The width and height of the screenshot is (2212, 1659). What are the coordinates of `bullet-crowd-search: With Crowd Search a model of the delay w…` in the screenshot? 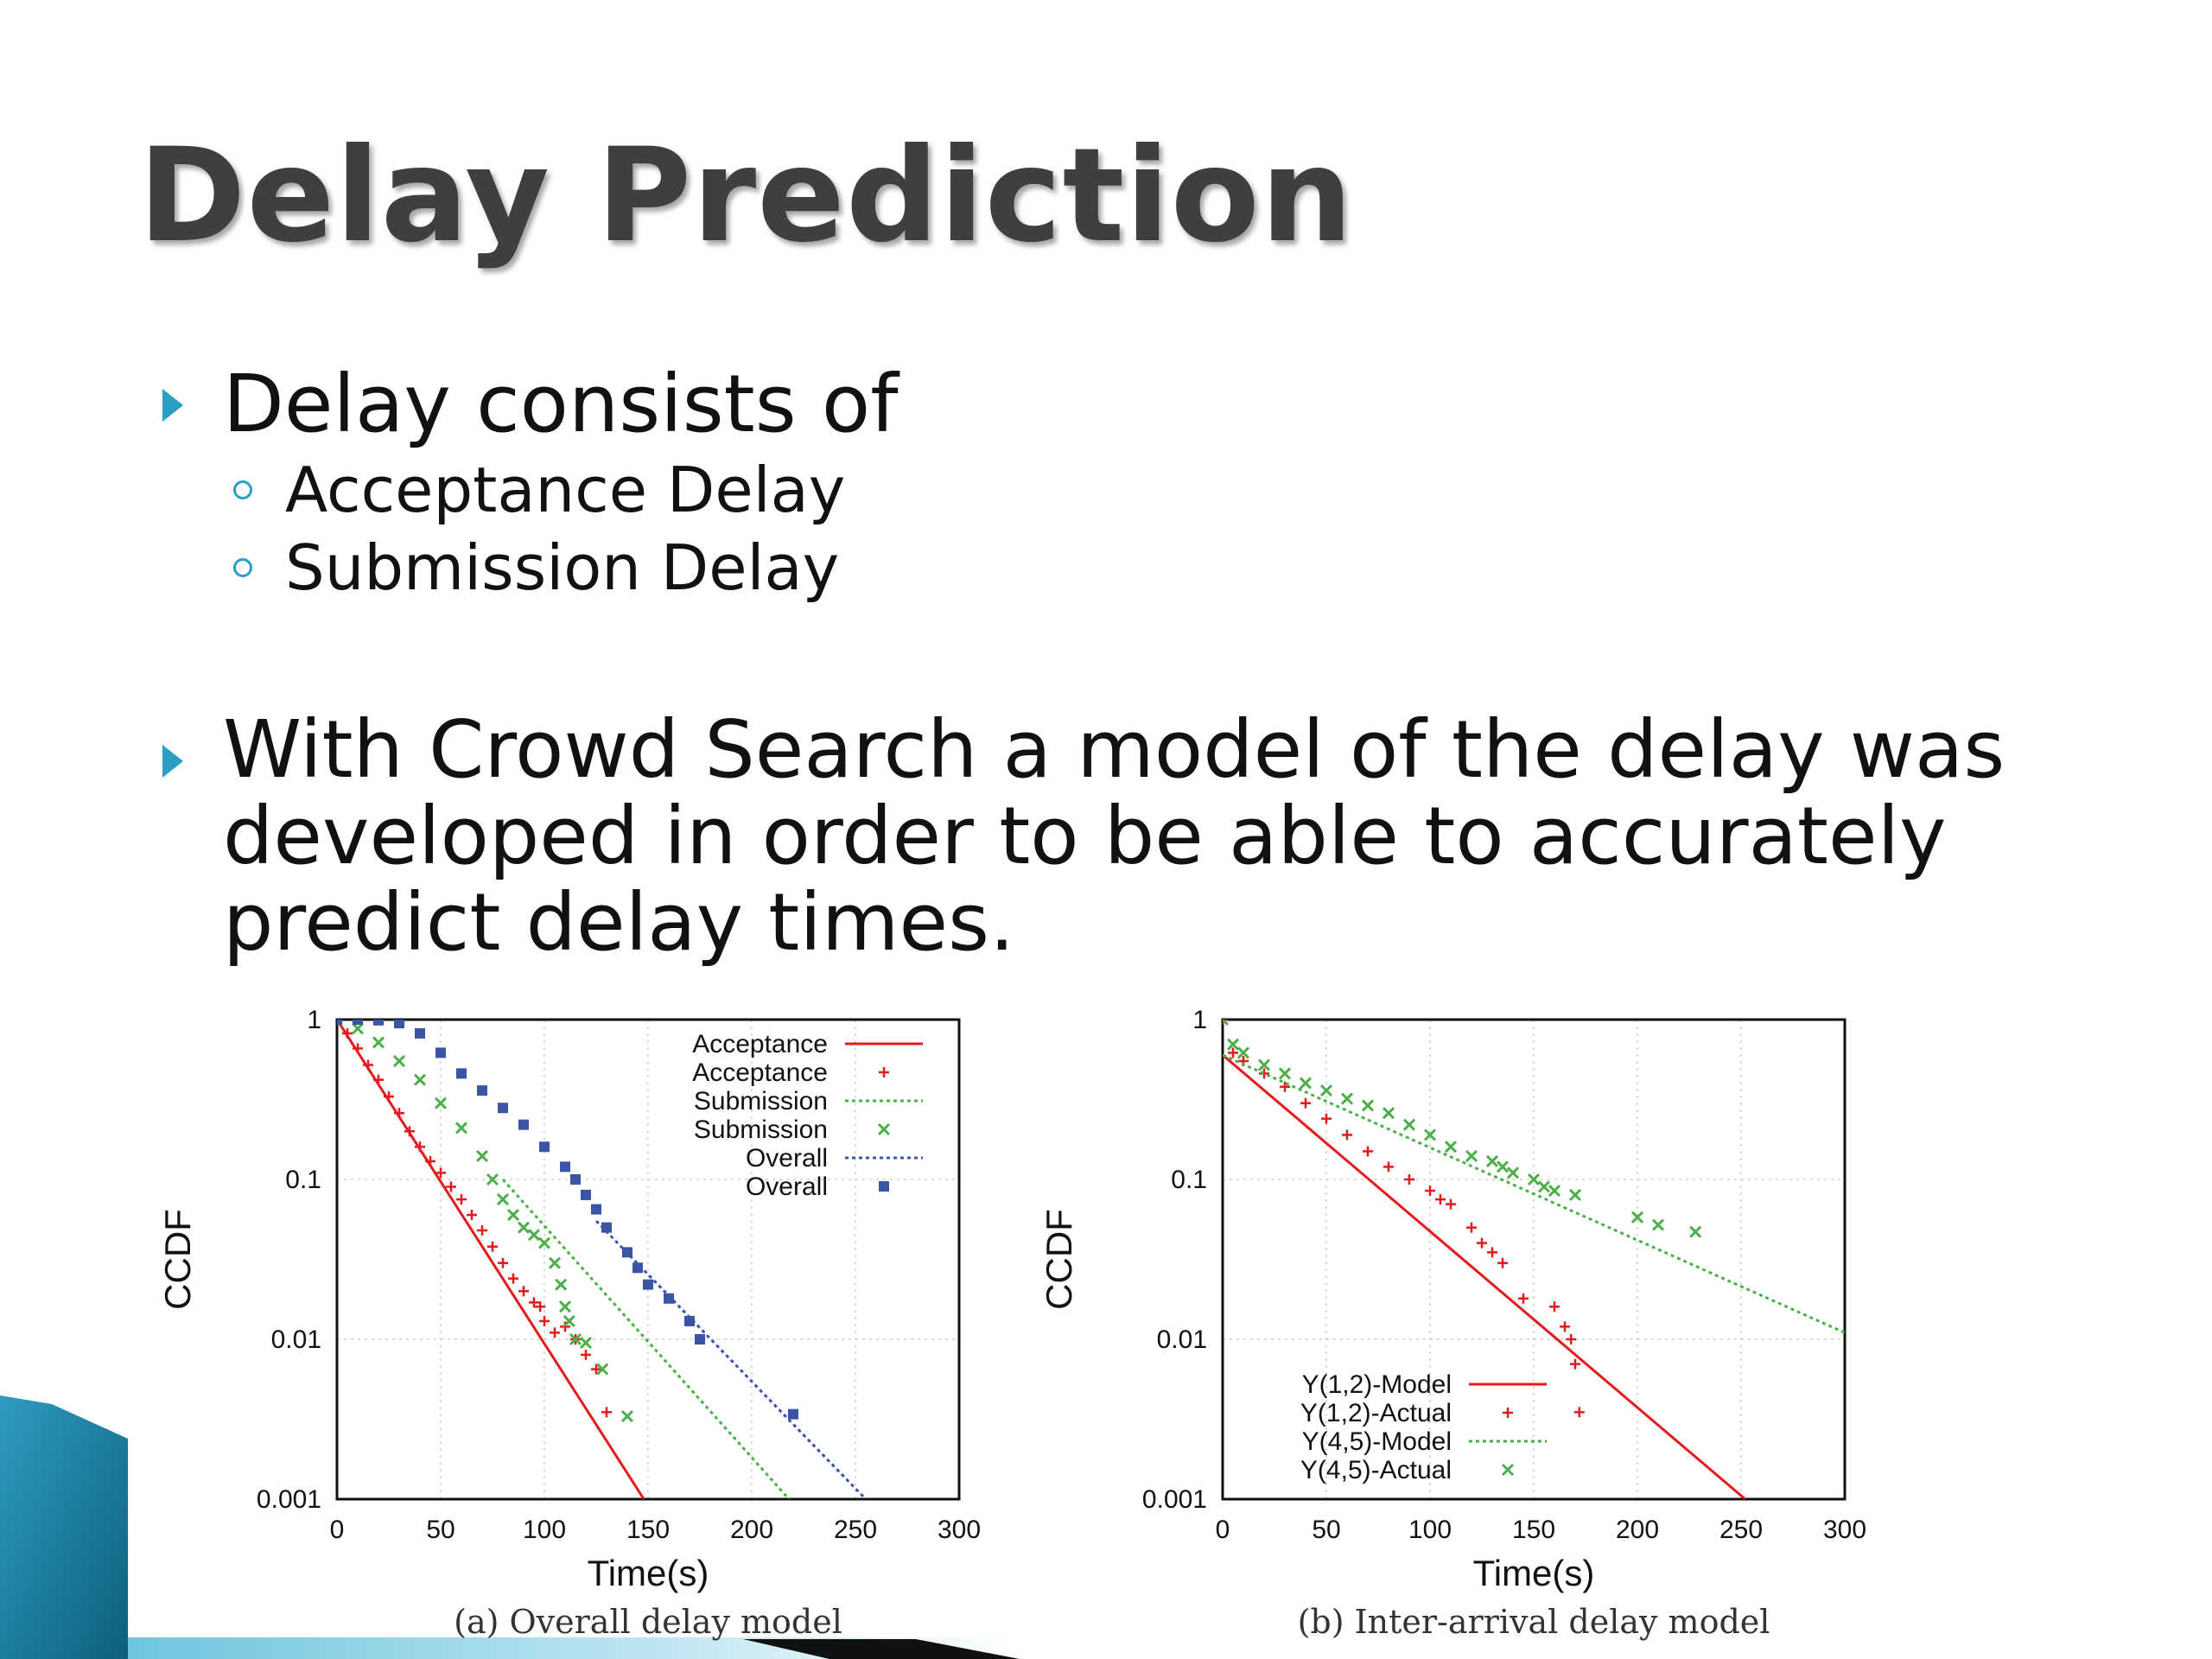 It's located at (1099, 836).